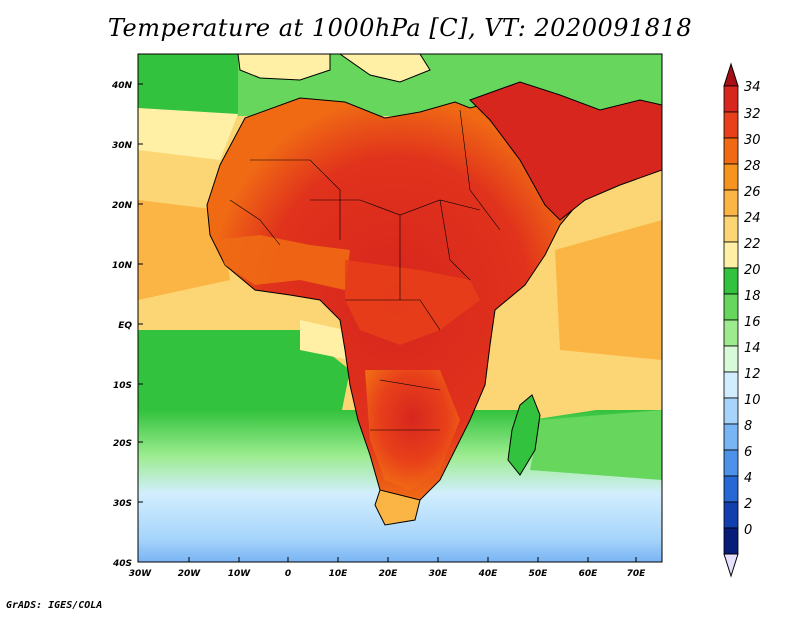  What do you see at coordinates (122, 206) in the screenshot?
I see `lat-label: 20N` at bounding box center [122, 206].